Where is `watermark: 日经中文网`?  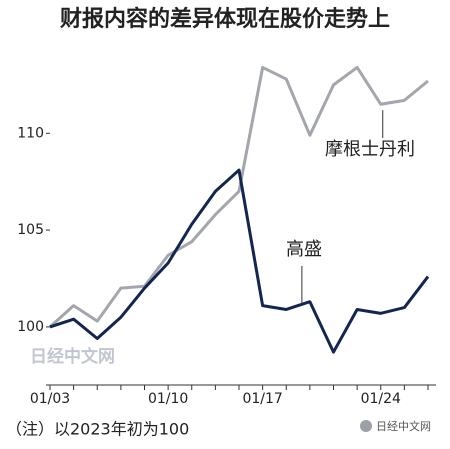 watermark: 日经中文网 is located at coordinates (72, 356).